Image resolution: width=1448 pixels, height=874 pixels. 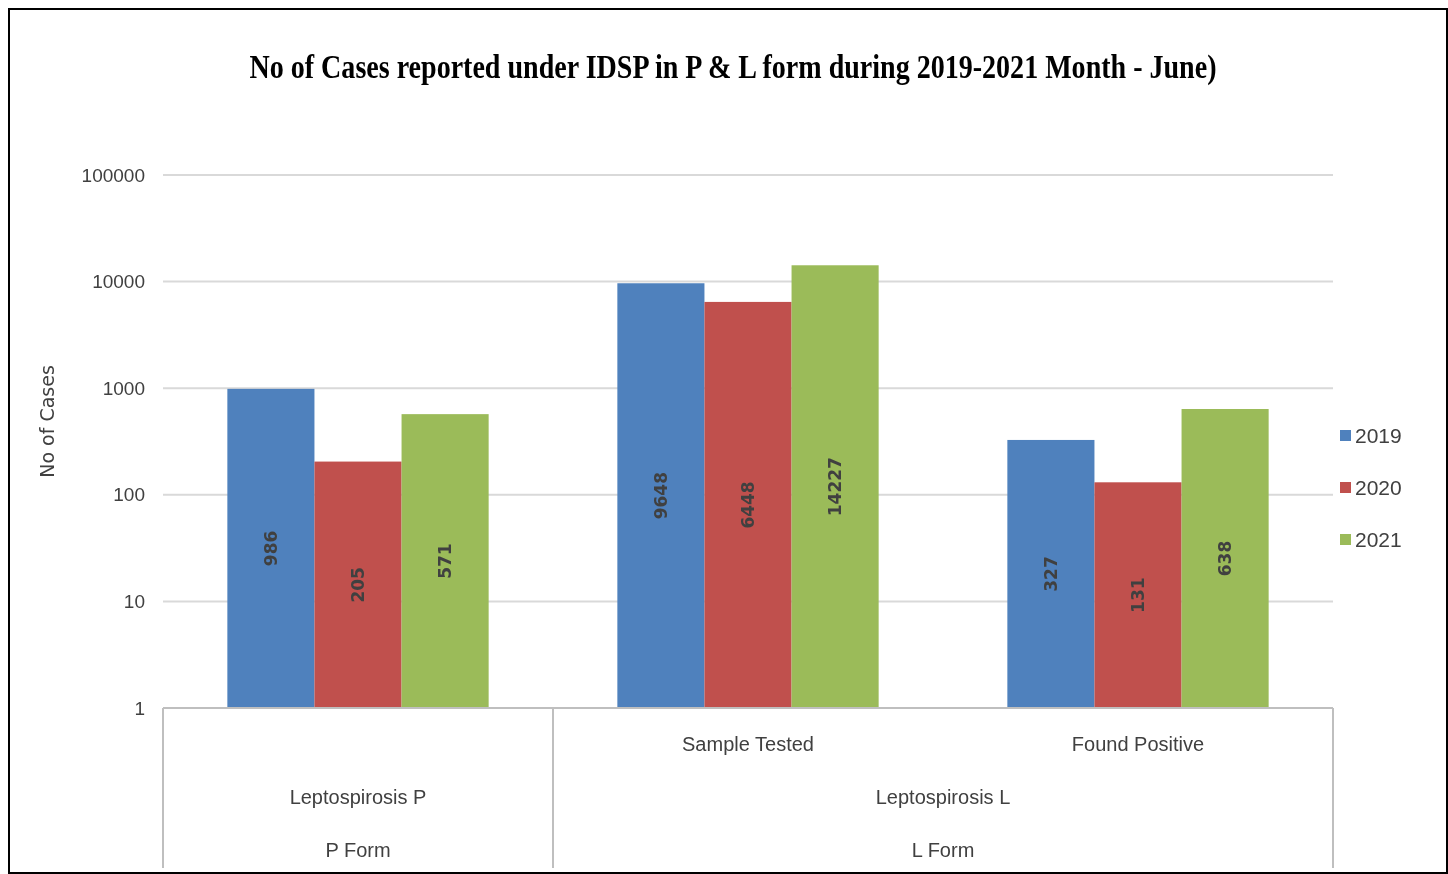 I want to click on legend-label: 2021, so click(x=1378, y=540).